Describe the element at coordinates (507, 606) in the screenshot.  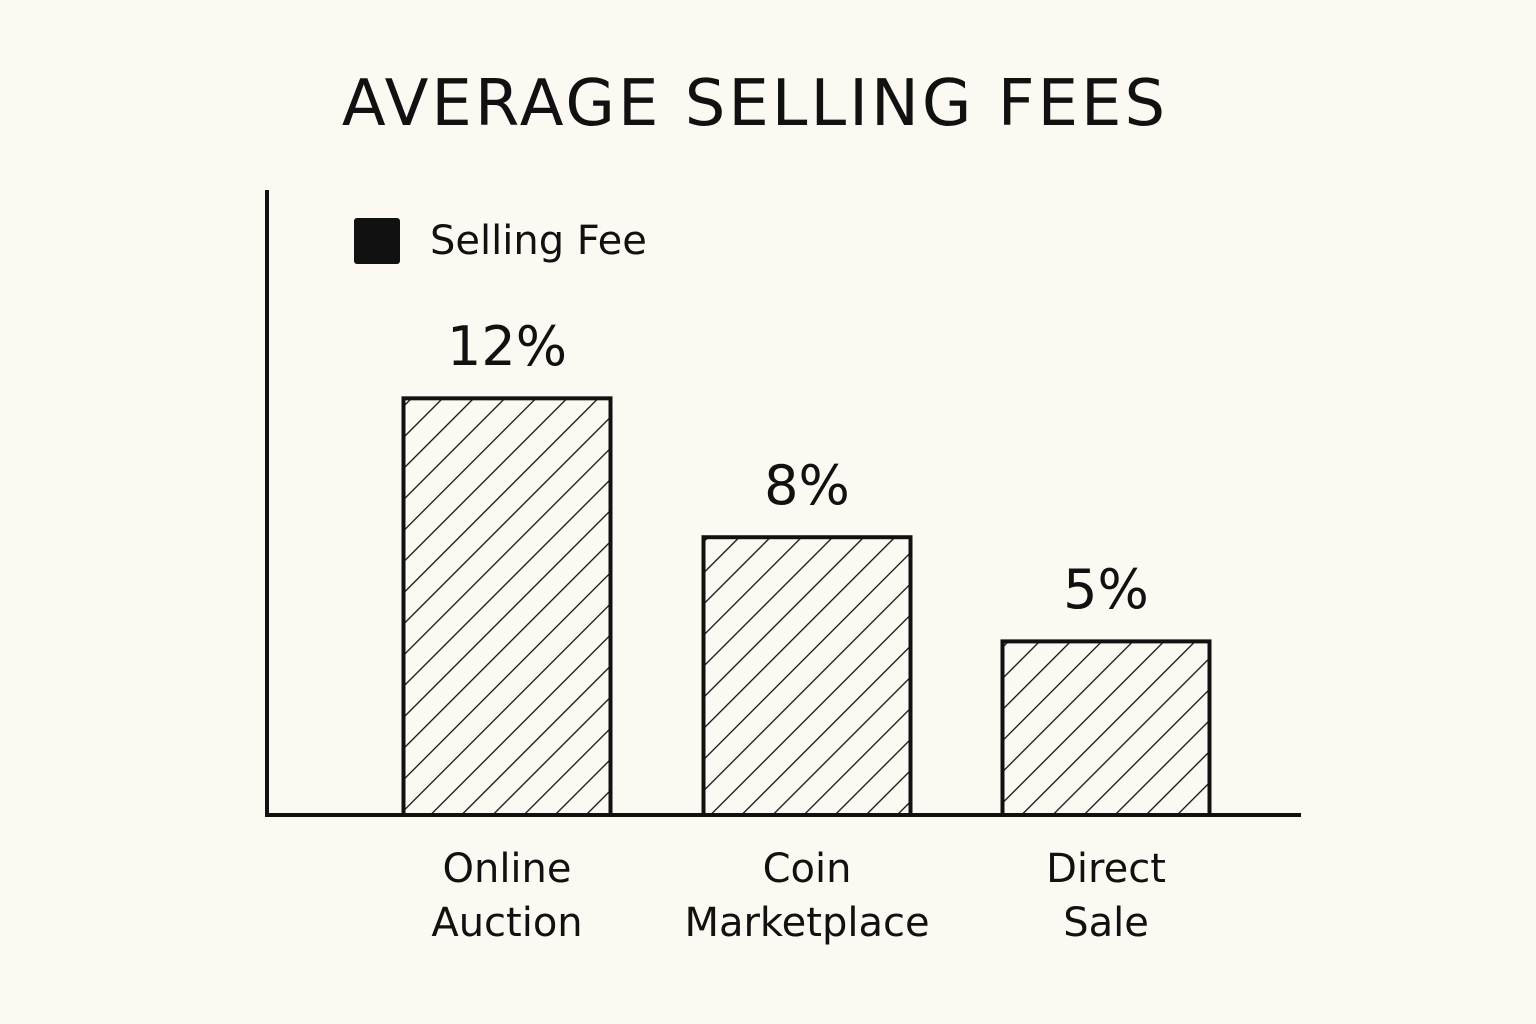
I see `bar-online-auction` at that location.